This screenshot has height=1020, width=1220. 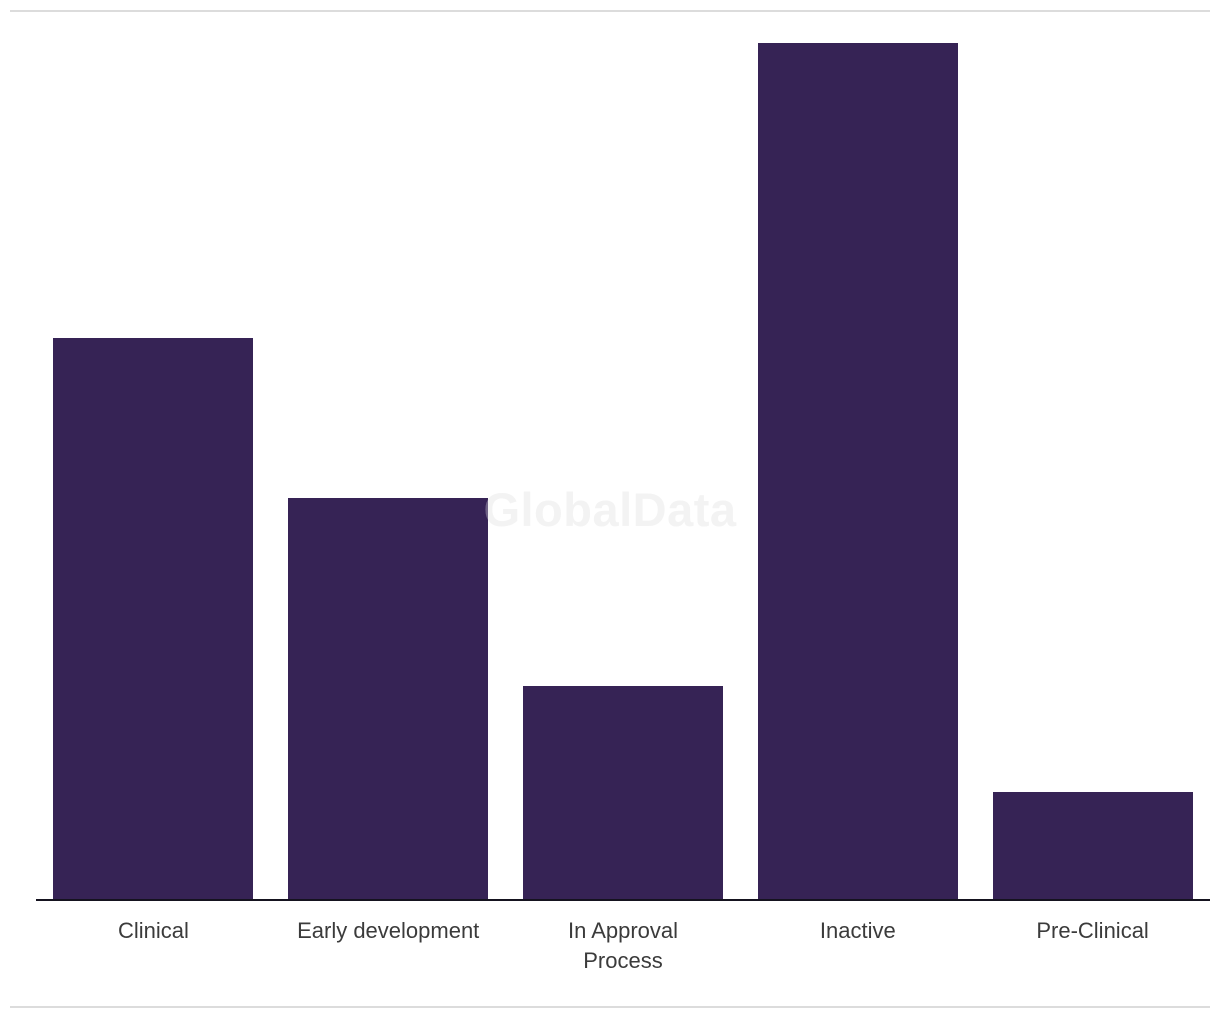 I want to click on bar-early-development, so click(x=388, y=699).